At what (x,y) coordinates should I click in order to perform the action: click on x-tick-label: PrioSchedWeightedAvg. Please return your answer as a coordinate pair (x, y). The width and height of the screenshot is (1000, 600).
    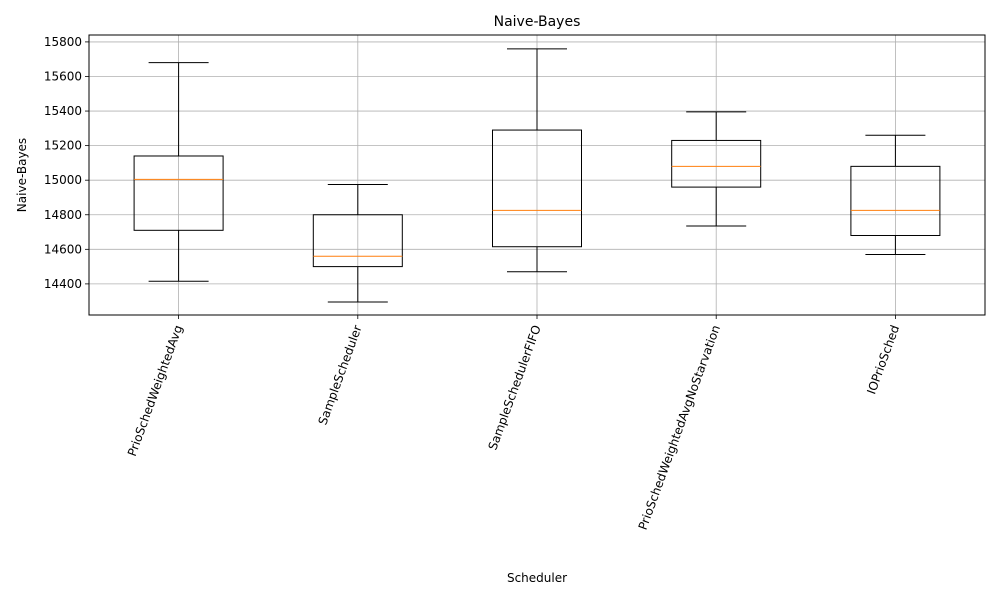
    Looking at the image, I should click on (155, 390).